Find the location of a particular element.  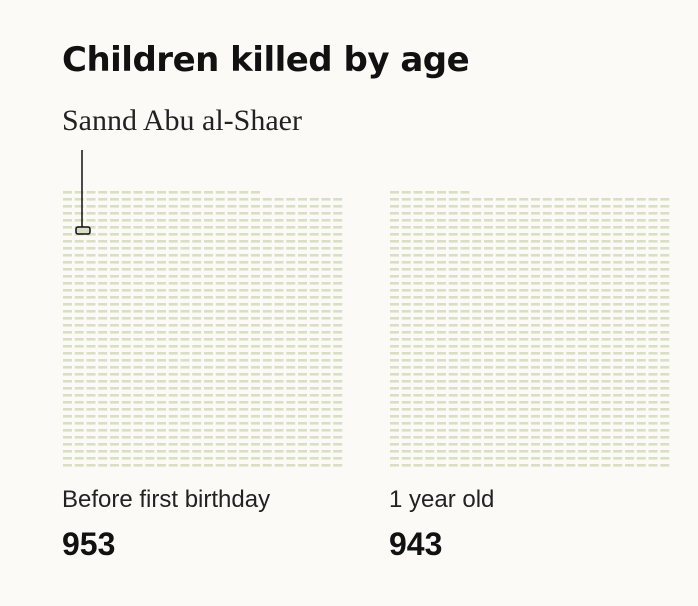

panel-value-1-year-old: 943 is located at coordinates (416, 544).